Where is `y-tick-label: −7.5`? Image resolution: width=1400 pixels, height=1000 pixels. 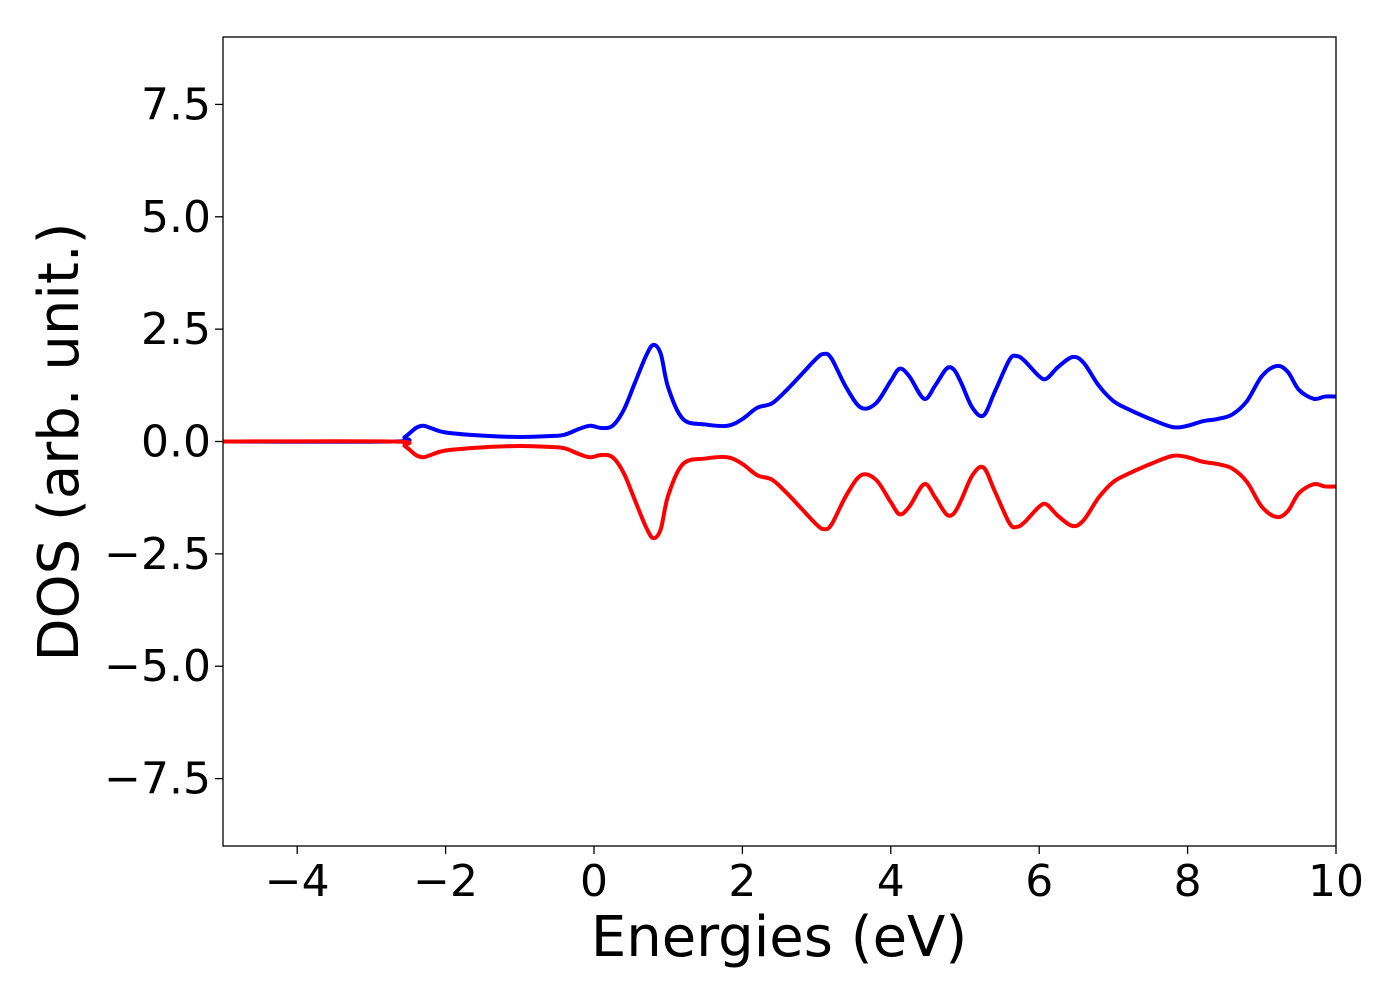 y-tick-label: −7.5 is located at coordinates (157, 779).